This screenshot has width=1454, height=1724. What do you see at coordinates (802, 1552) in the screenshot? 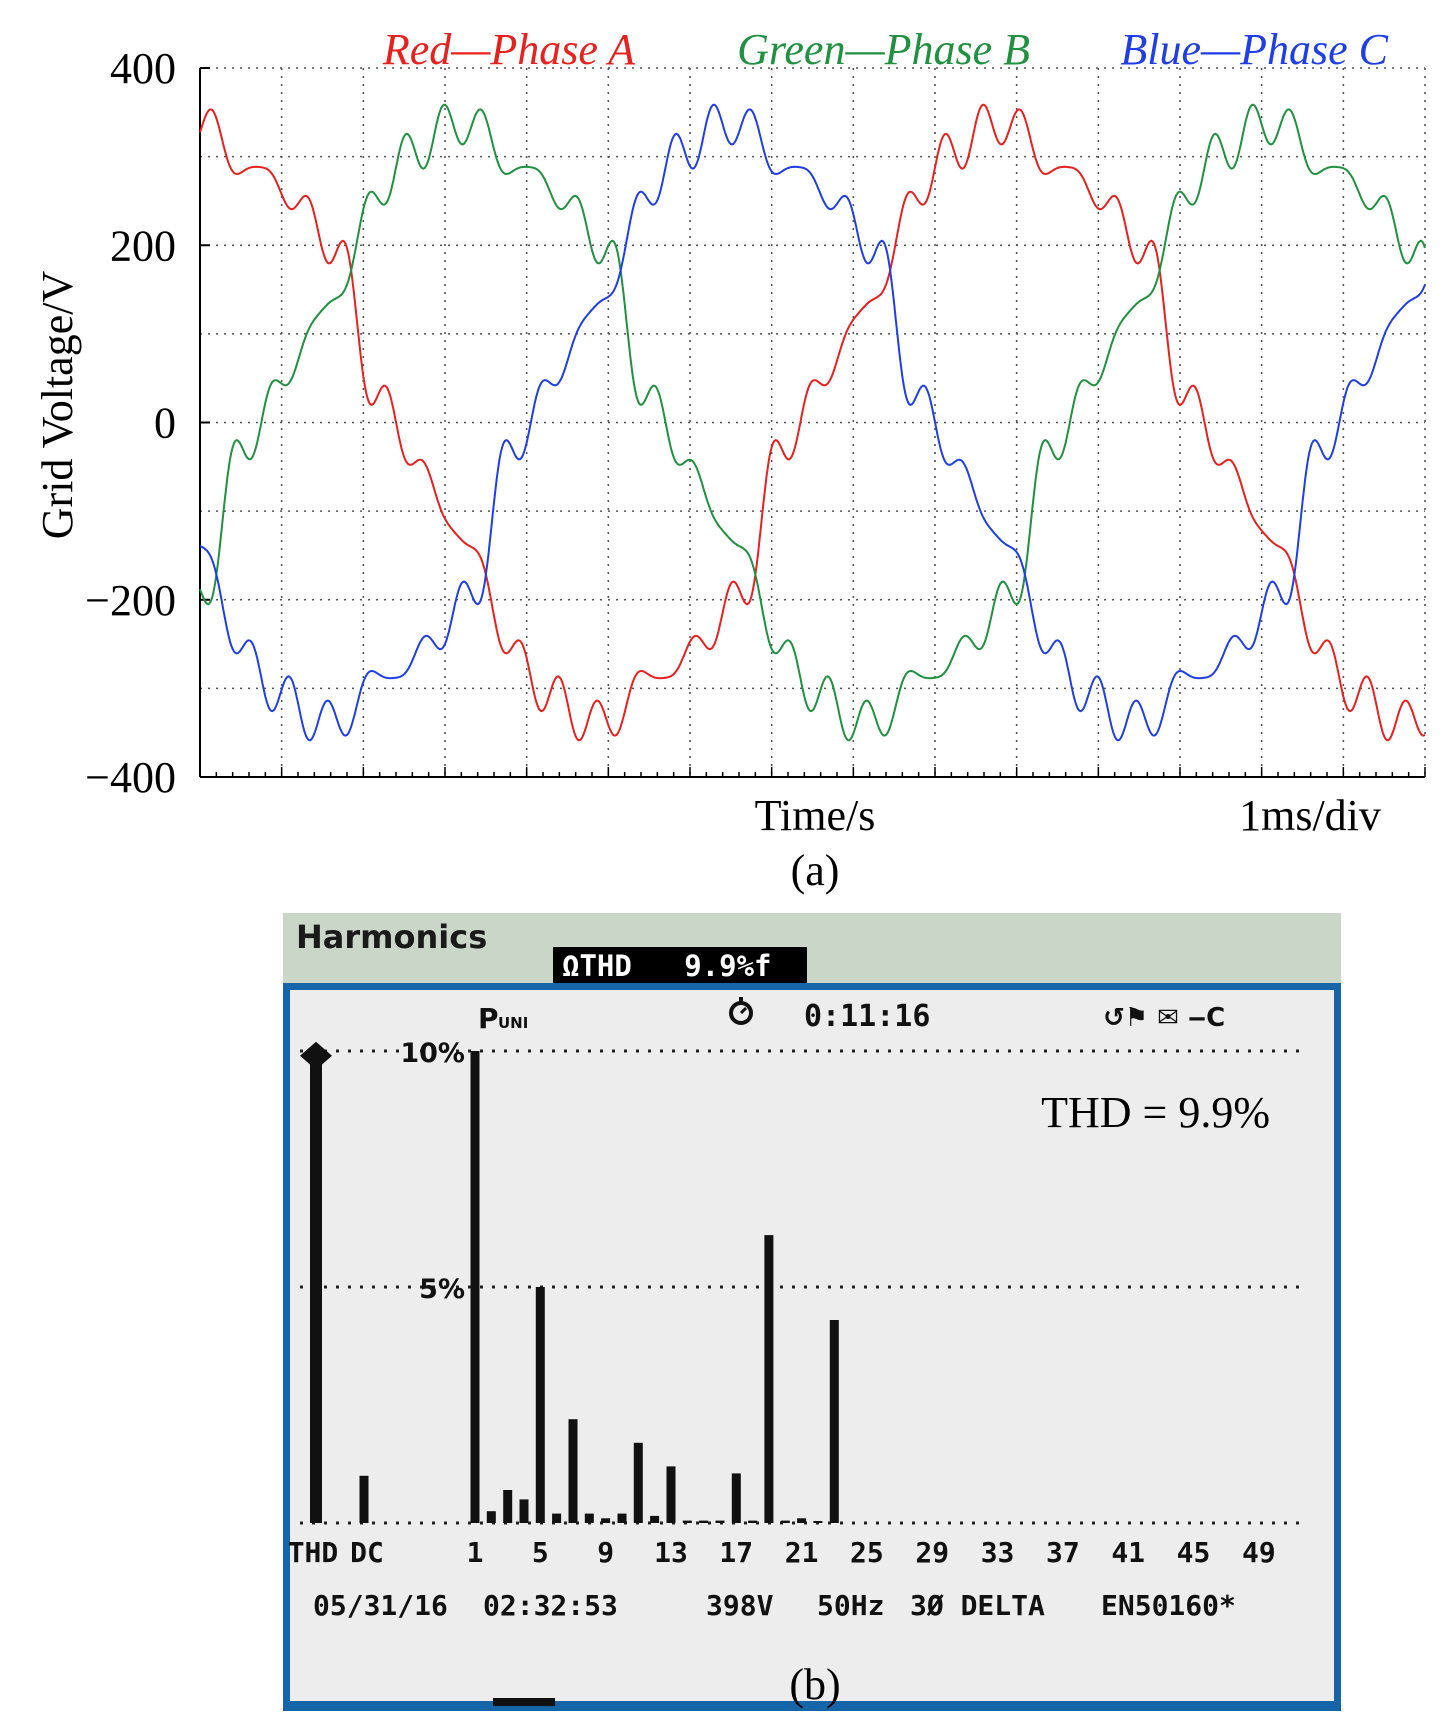
I see `harmonics-x-tick-label: 21` at bounding box center [802, 1552].